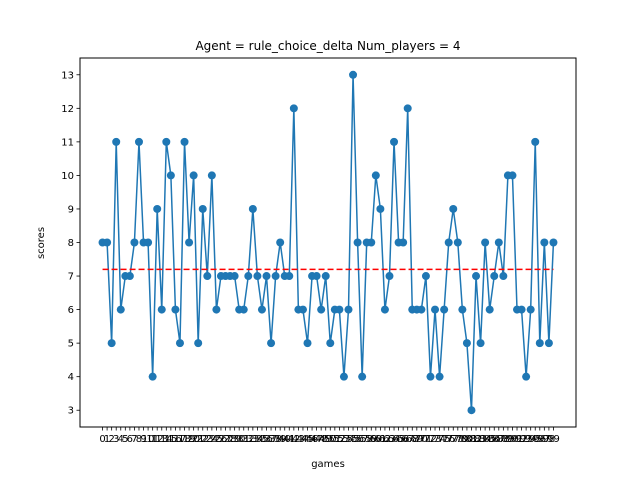 The image size is (640, 480). What do you see at coordinates (221, 439) in the screenshot?
I see `x-tick-label: 26` at bounding box center [221, 439].